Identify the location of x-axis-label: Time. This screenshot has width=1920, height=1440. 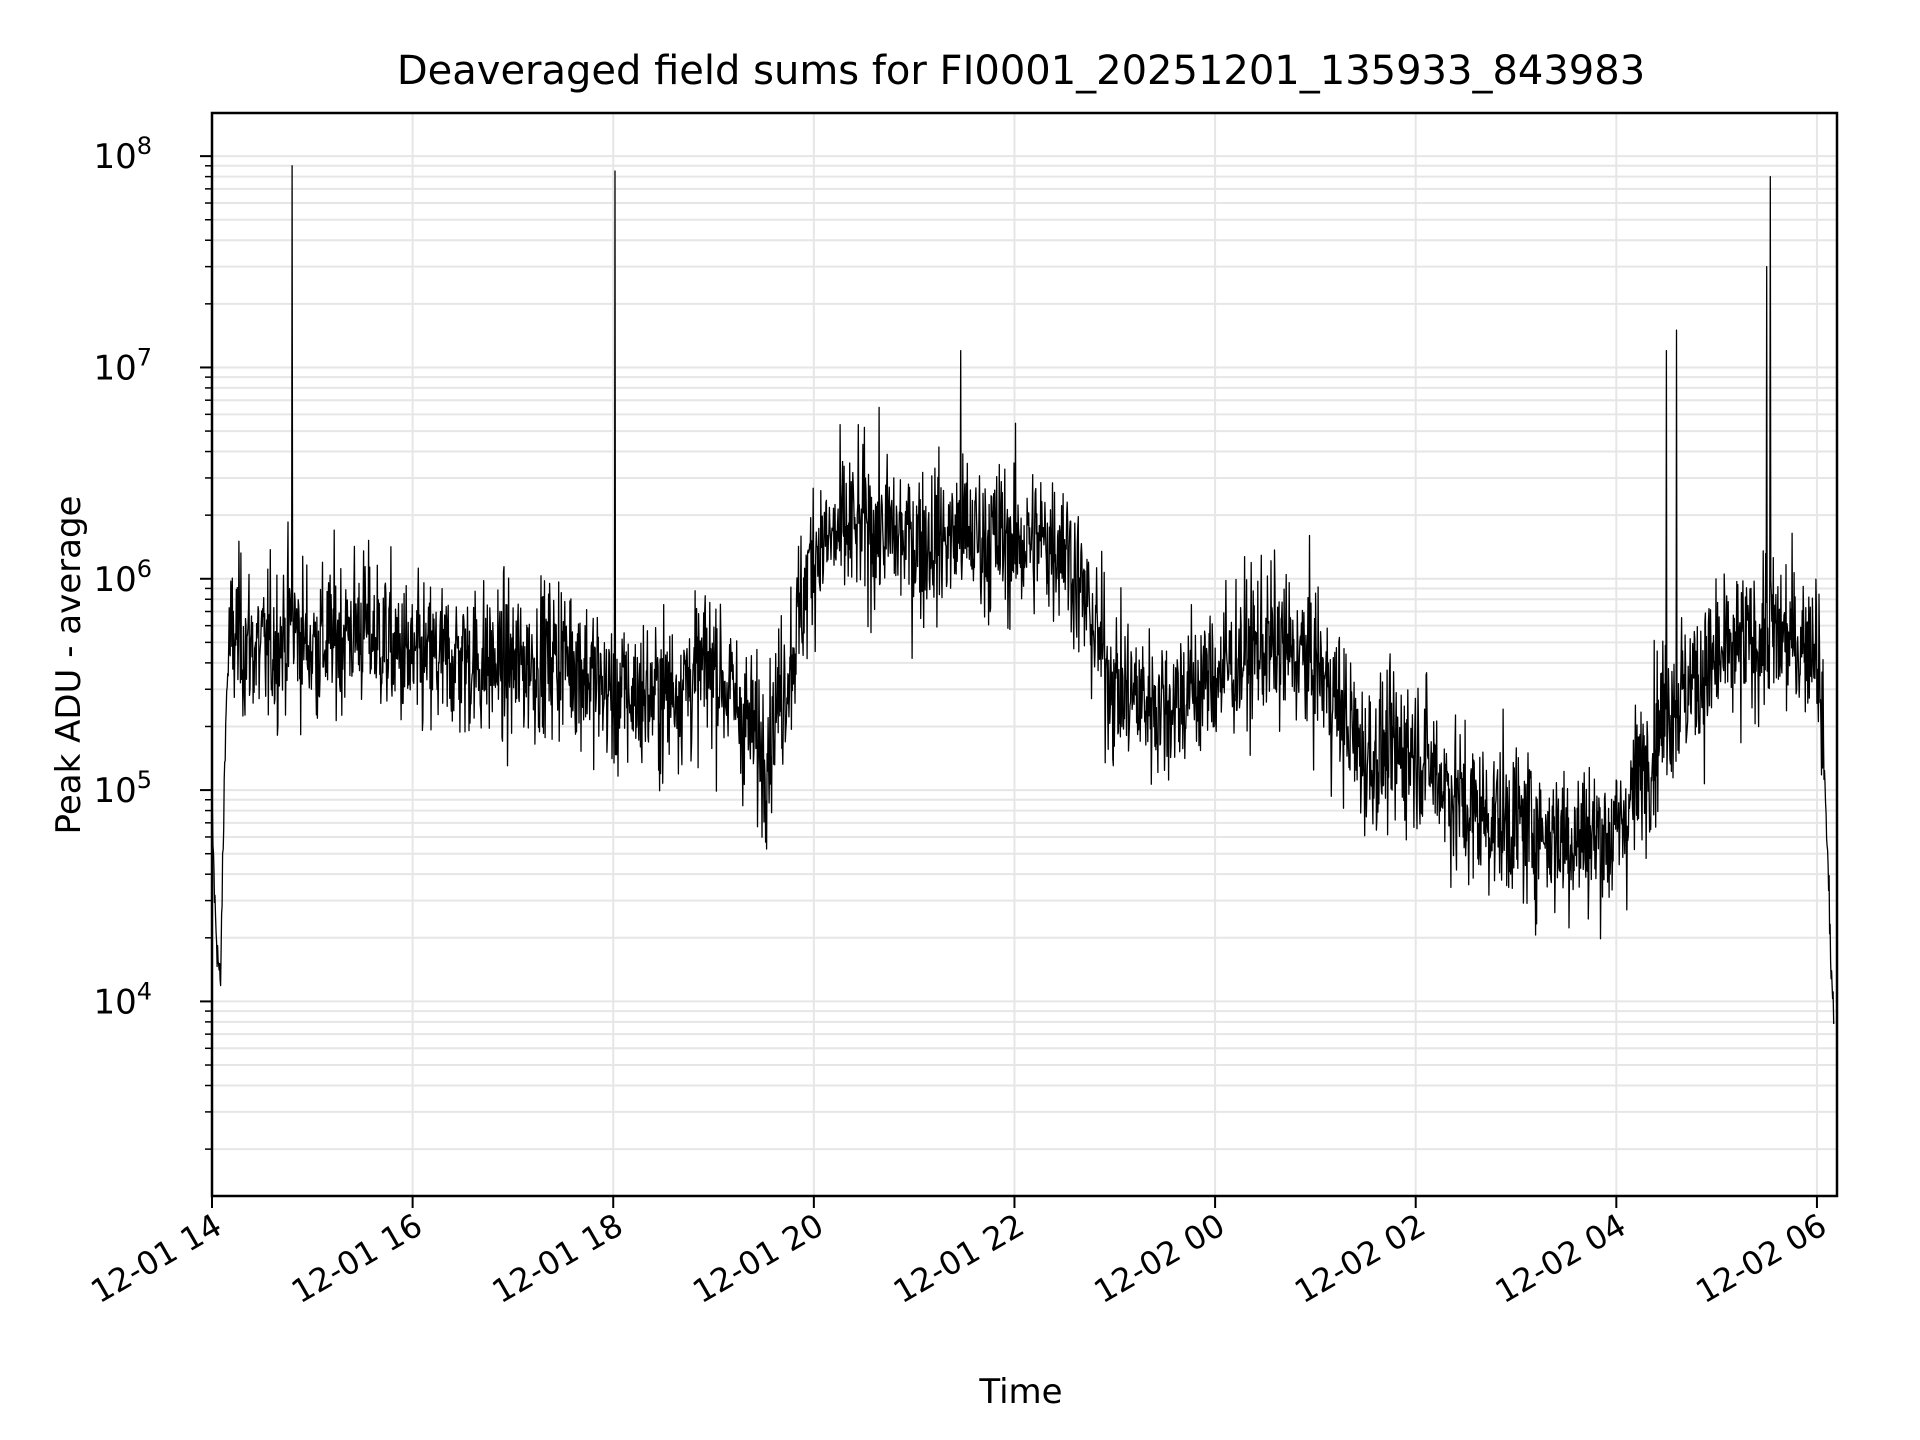
(1020, 1392).